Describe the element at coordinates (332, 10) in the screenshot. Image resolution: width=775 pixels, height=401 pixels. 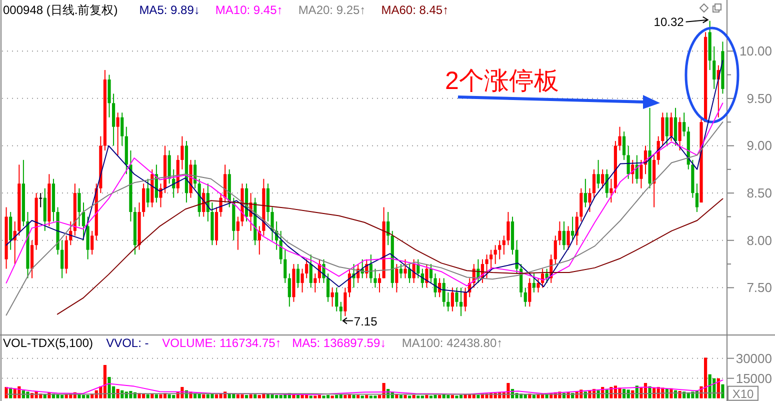
I see `text: MA20: 9.25↑` at that location.